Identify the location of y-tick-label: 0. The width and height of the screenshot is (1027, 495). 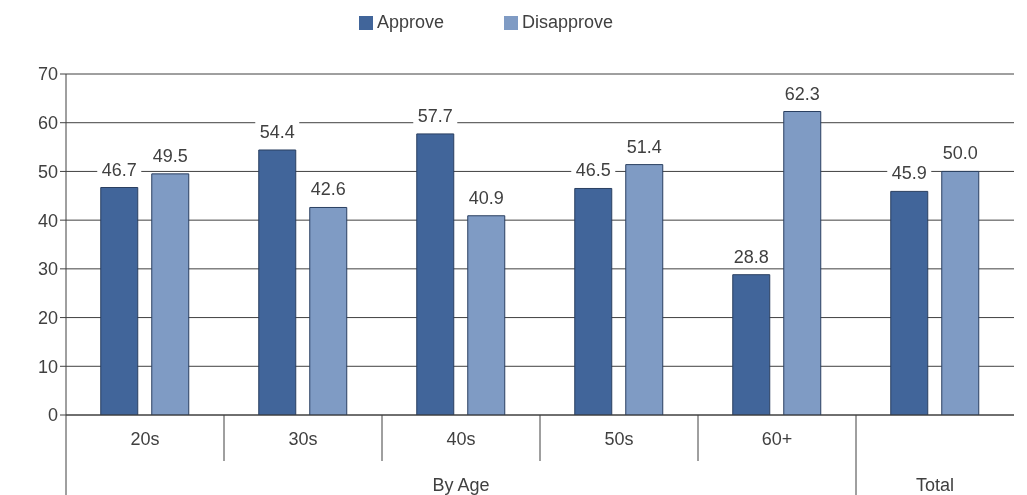
(52, 415).